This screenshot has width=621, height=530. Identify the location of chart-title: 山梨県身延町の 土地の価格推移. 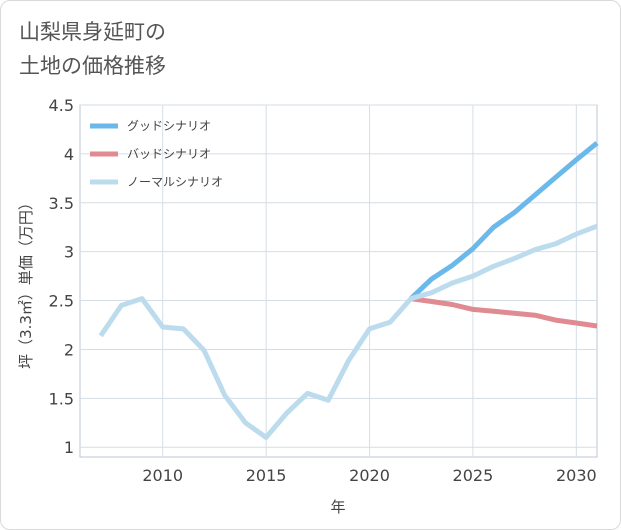
(169, 49).